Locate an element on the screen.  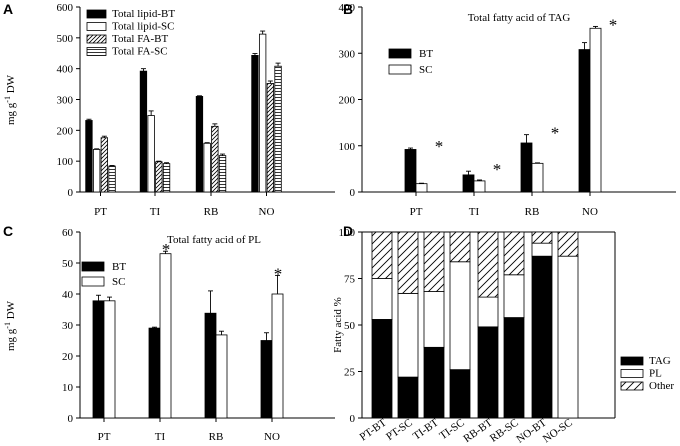
stack-pl-PT-BT is located at coordinates (382, 299).